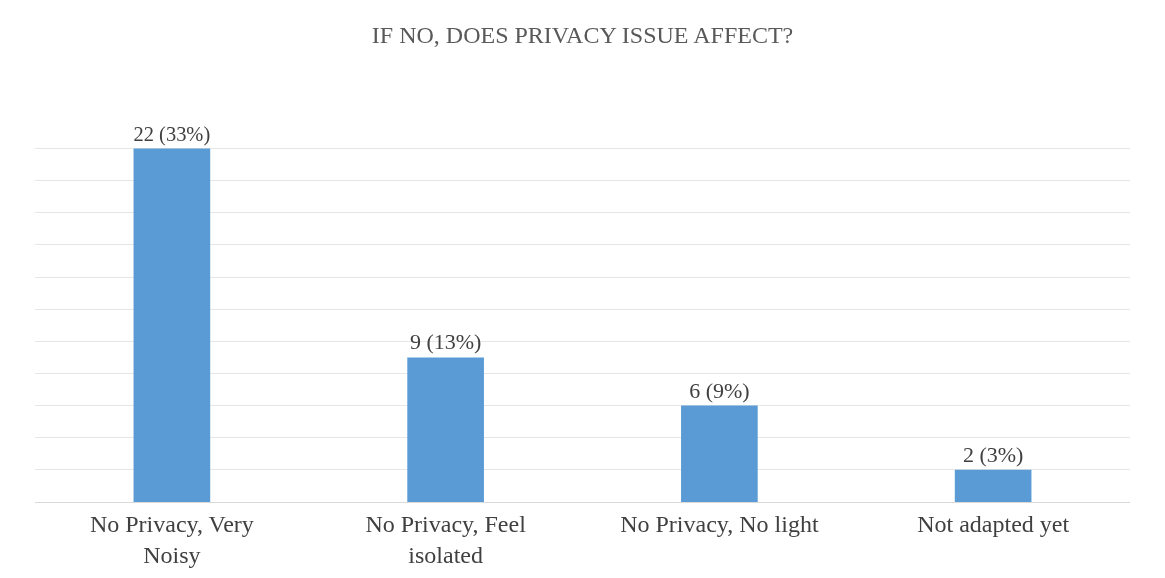  Describe the element at coordinates (445, 342) in the screenshot. I see `data-label: 9 (13%)` at that location.